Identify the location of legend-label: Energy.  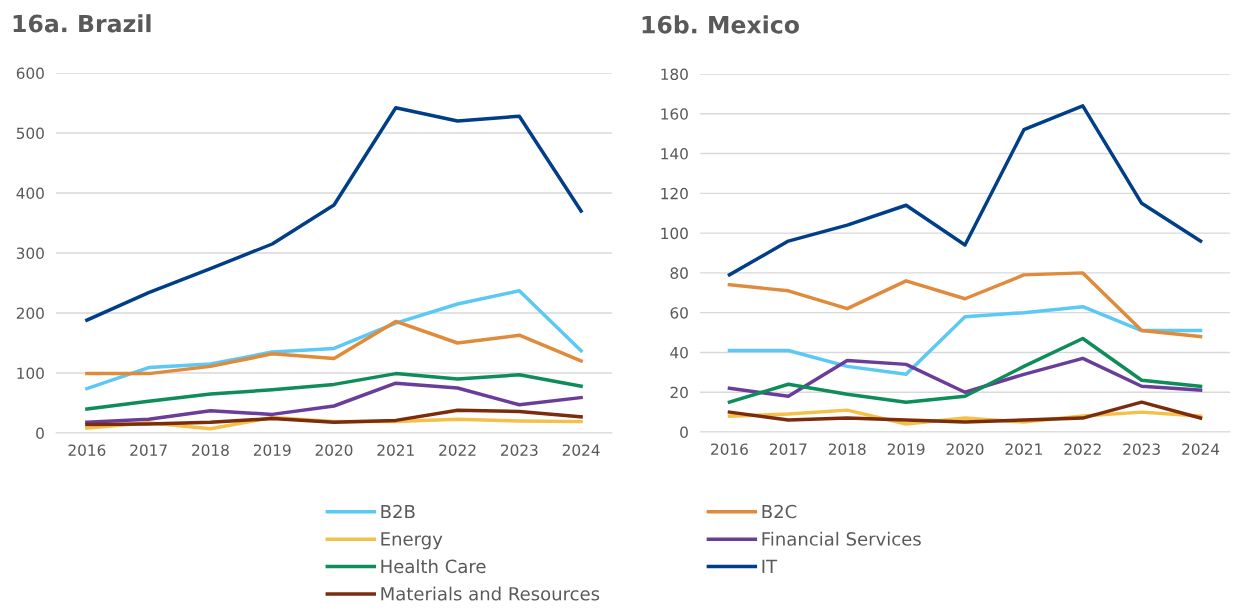
(412, 541).